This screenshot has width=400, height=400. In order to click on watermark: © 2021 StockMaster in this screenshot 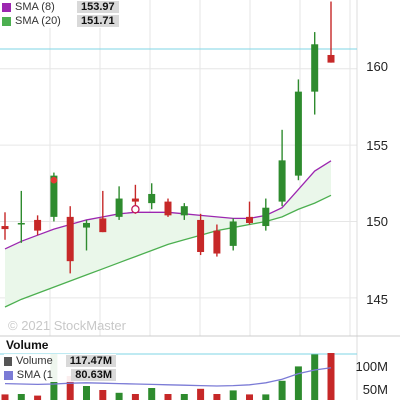, I will do `click(67, 325)`.